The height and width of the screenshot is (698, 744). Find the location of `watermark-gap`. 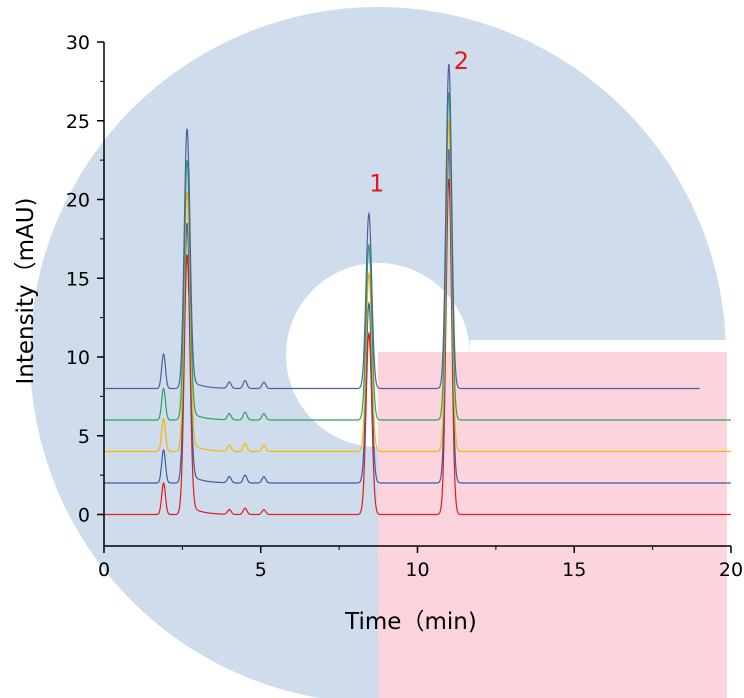

watermark-gap is located at coordinates (600, 346).